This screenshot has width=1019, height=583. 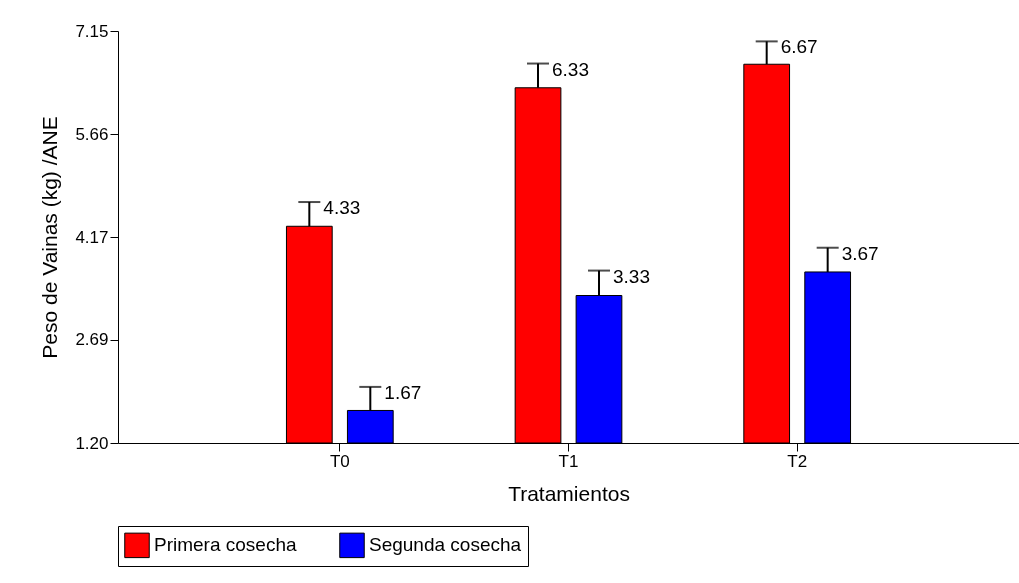 What do you see at coordinates (339, 461) in the screenshot?
I see `x-tick-label: T0` at bounding box center [339, 461].